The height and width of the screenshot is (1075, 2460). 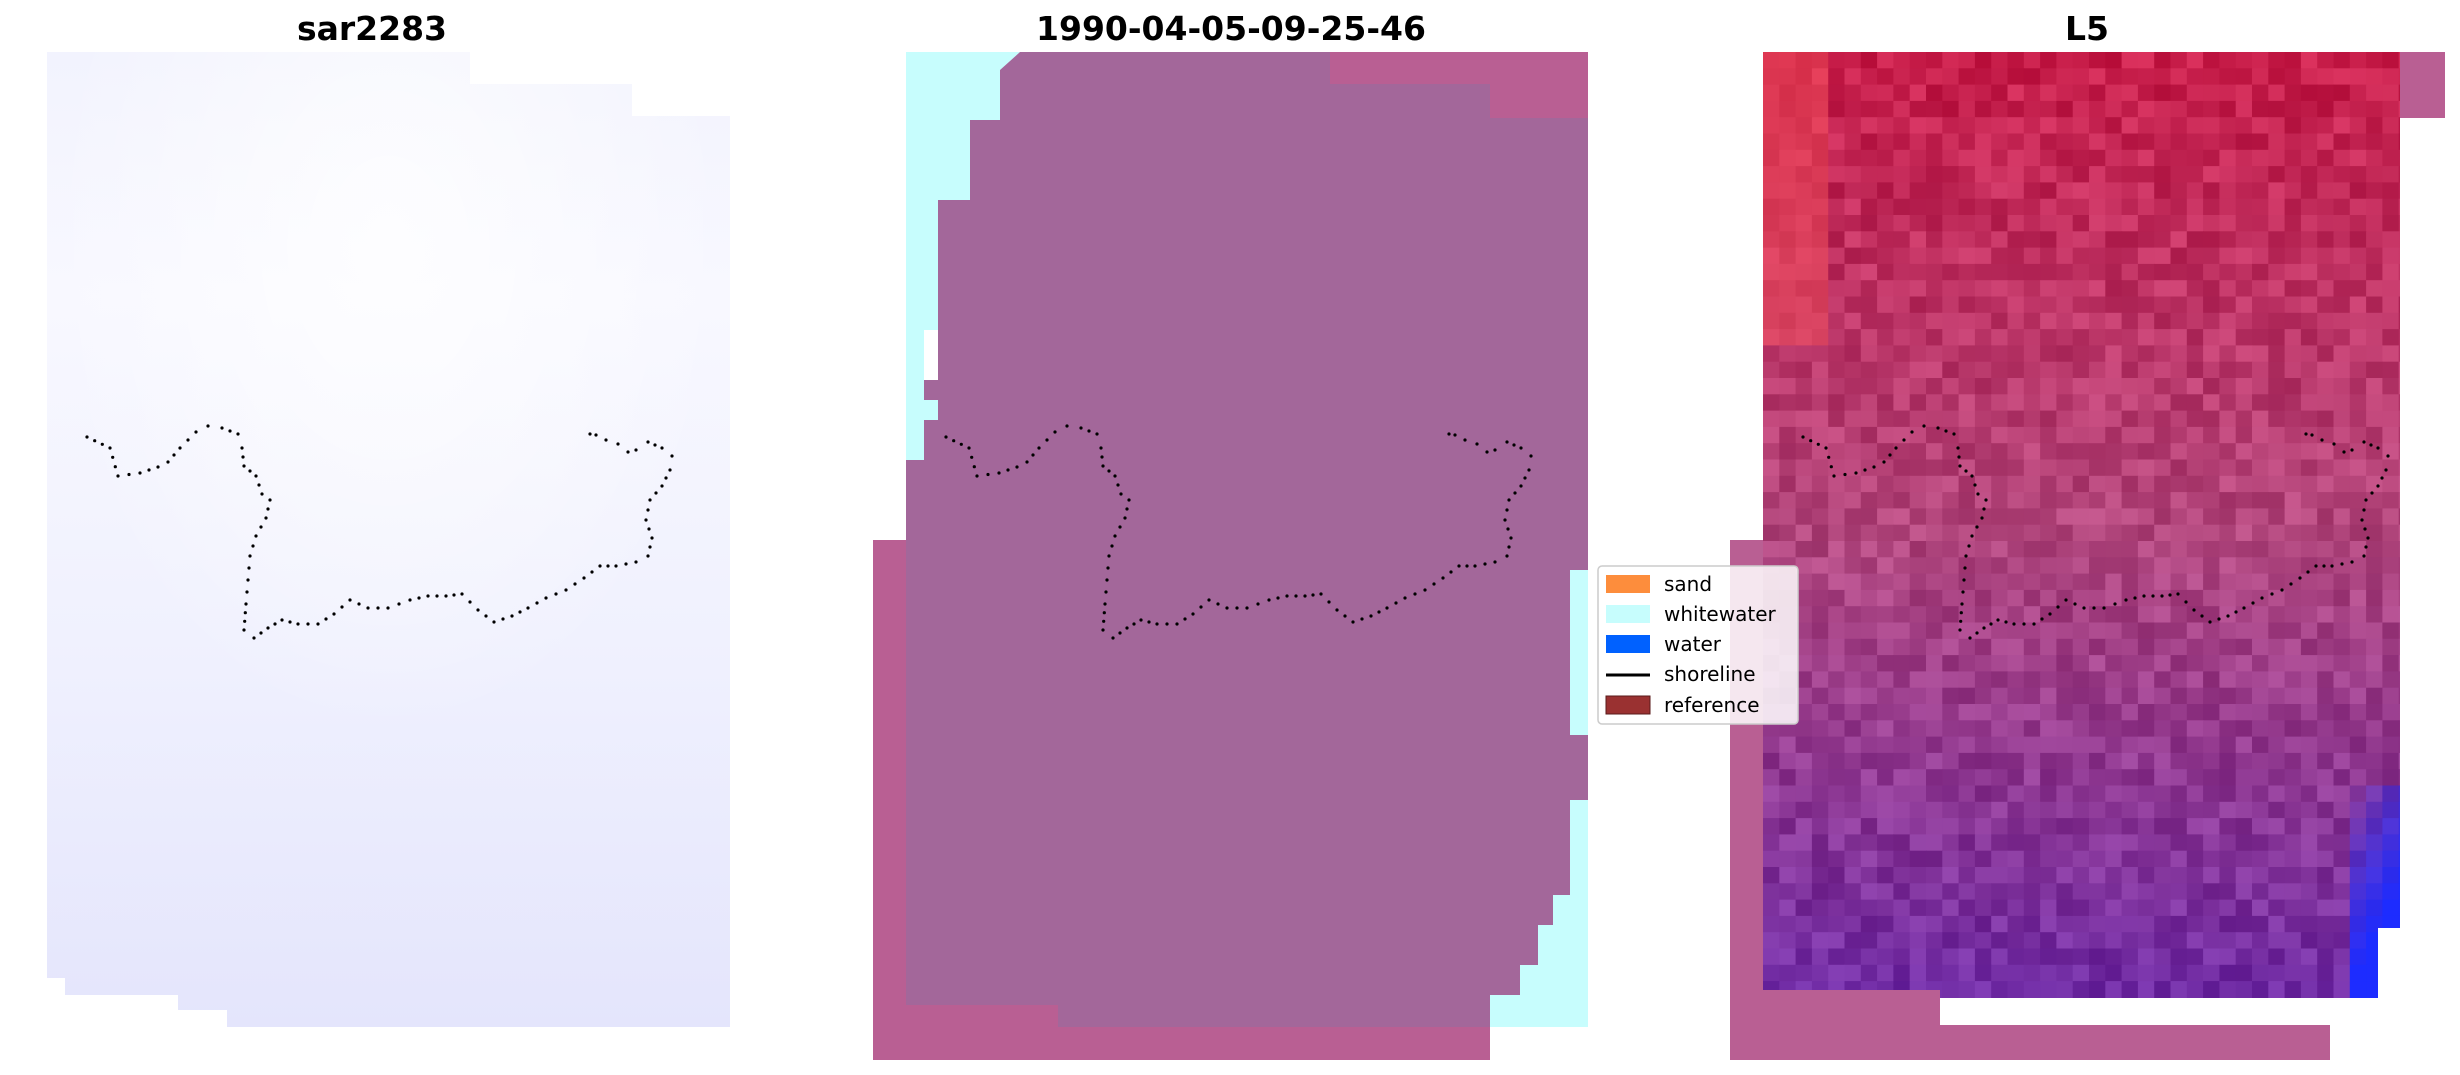 I want to click on legend-item-water: water, so click(x=1664, y=644).